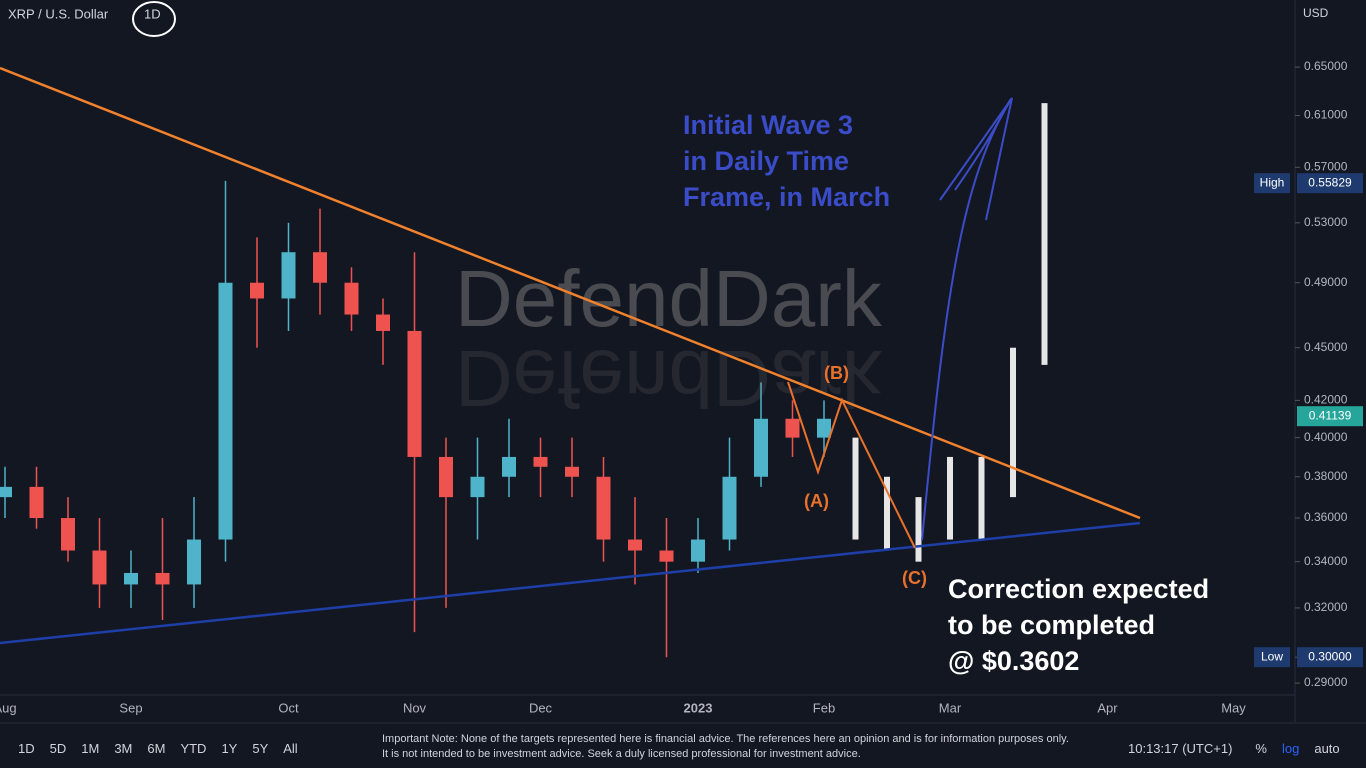 The height and width of the screenshot is (768, 1366). I want to click on range-button: 1Y, so click(229, 748).